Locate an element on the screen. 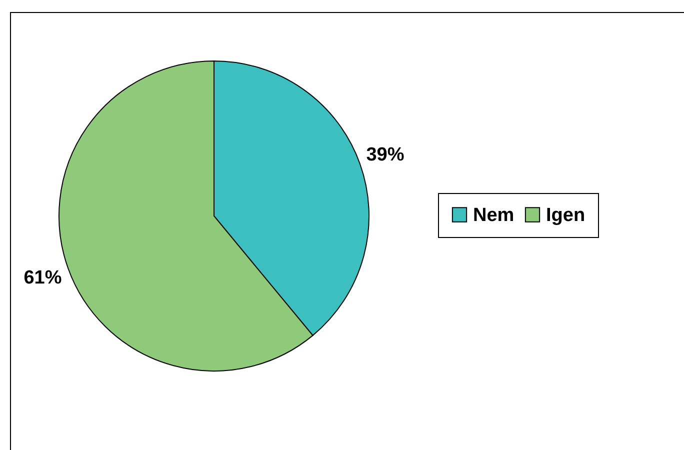 This screenshot has width=684, height=450. legend-label: Nem is located at coordinates (493, 215).